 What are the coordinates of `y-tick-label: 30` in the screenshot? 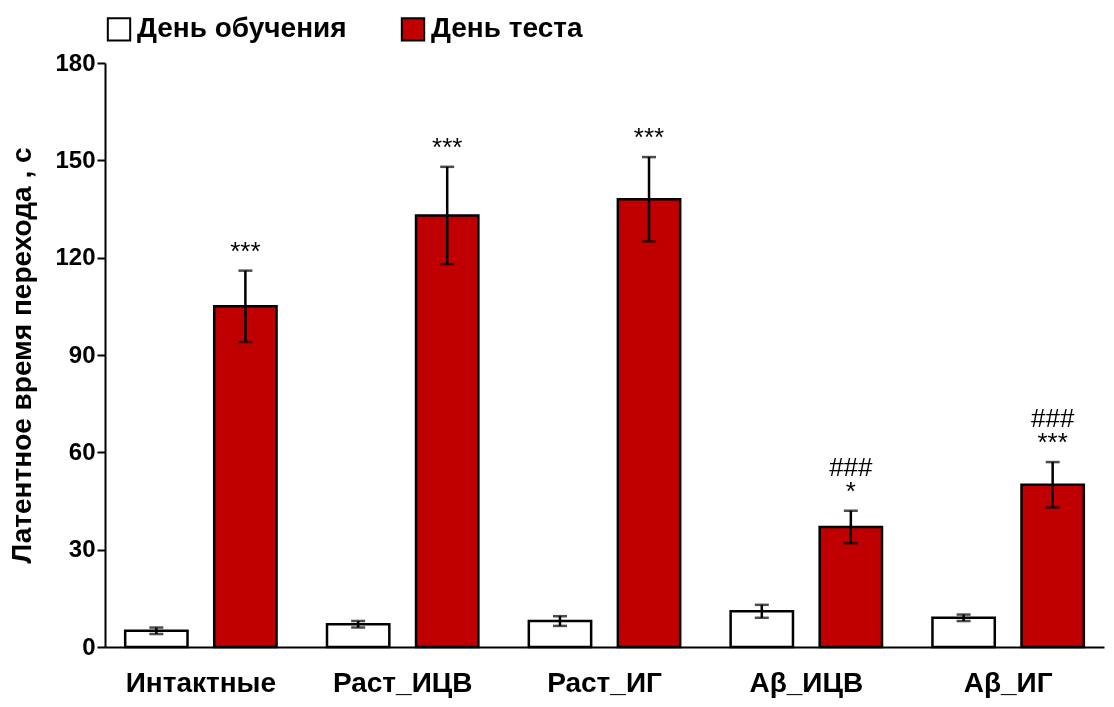 It's located at (82, 549).